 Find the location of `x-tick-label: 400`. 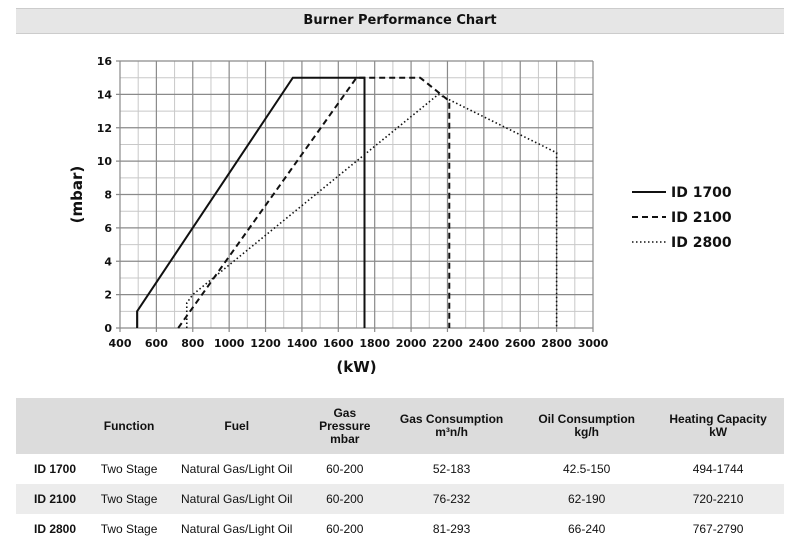

x-tick-label: 400 is located at coordinates (120, 343).